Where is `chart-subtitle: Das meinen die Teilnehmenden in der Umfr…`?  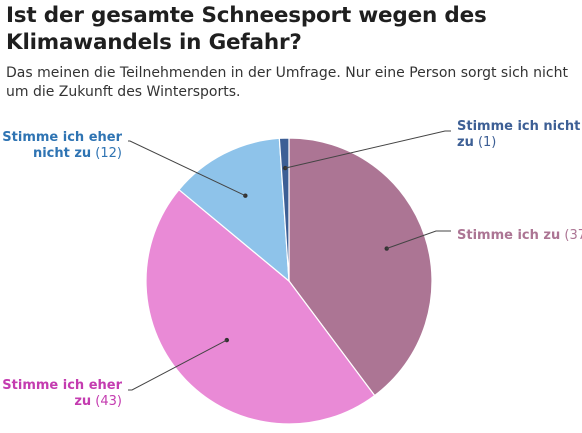 chart-subtitle: Das meinen die Teilnehmenden in der Umfr… is located at coordinates (287, 82).